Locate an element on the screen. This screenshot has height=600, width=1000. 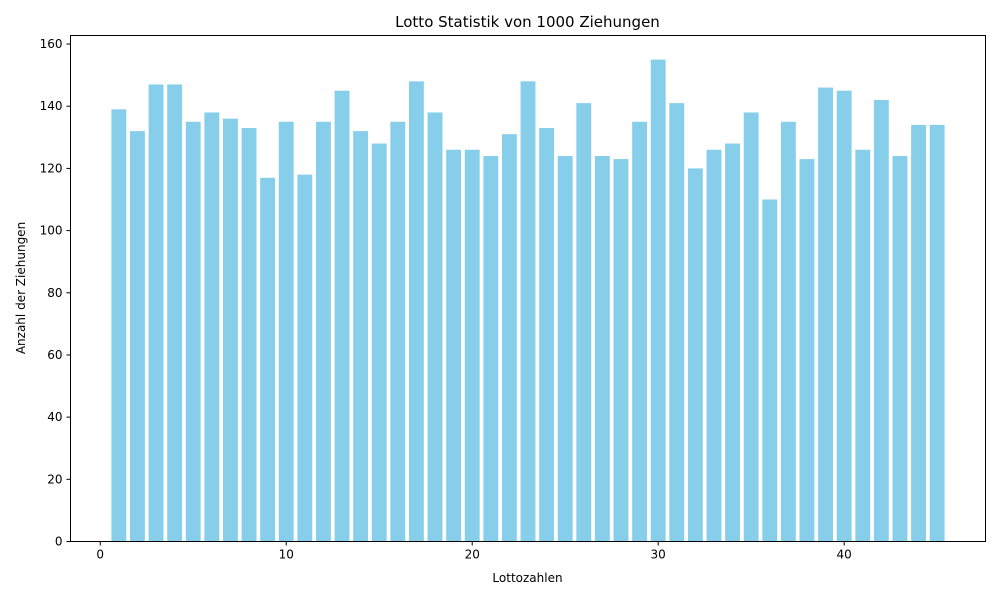
y-axis-ticks: 0 20 40 60 80 100 120 140 160 is located at coordinates (55, 293).